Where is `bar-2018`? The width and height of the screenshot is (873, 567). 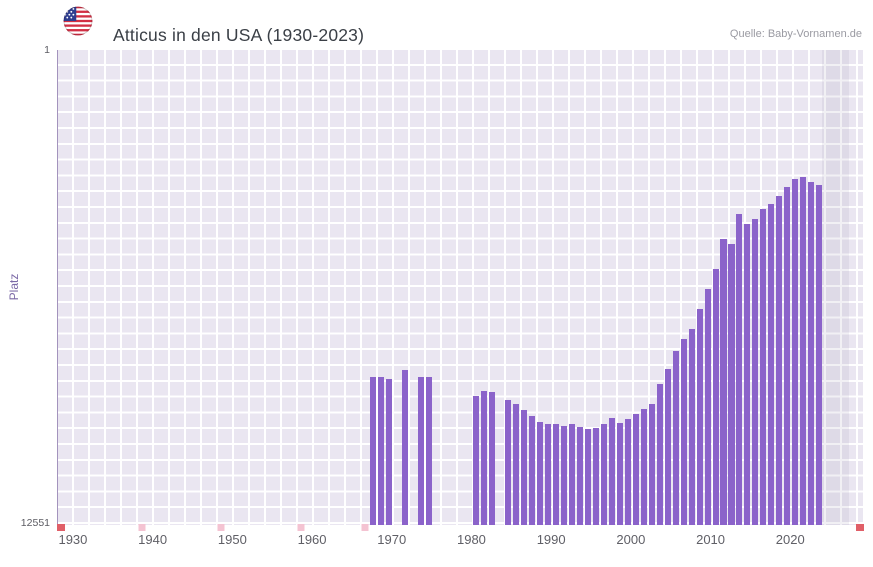 bar-2018 is located at coordinates (779, 360).